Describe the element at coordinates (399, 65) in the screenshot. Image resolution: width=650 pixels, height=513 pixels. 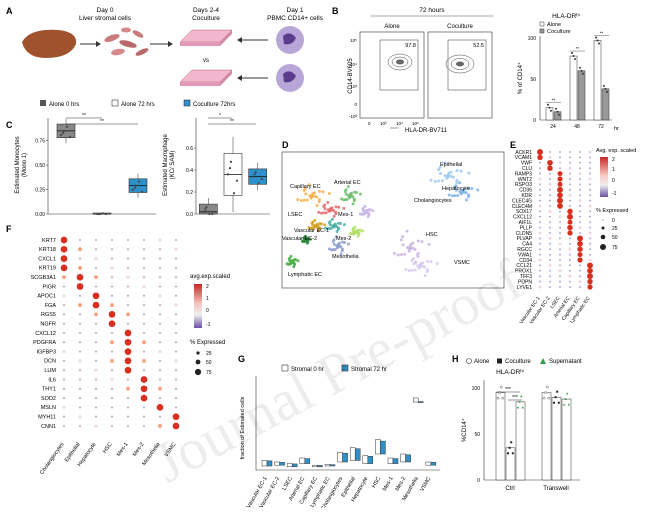
I see `flow-gate-alone` at that location.